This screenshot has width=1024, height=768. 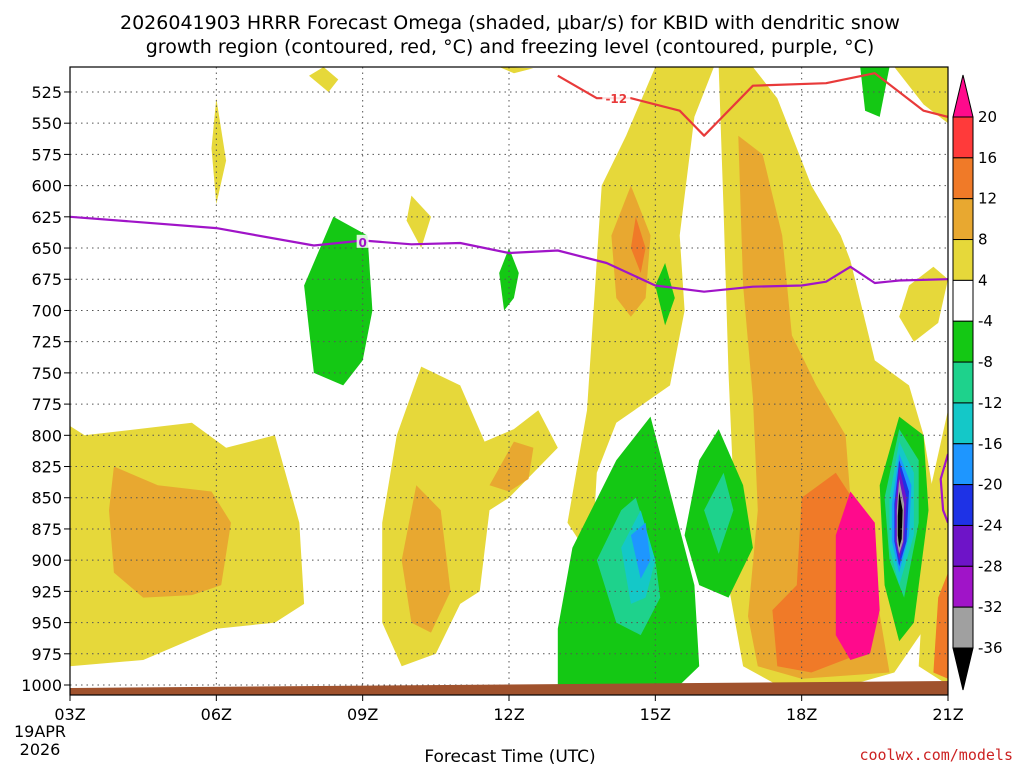 I want to click on x-tick-label: 09Z, so click(x=362, y=714).